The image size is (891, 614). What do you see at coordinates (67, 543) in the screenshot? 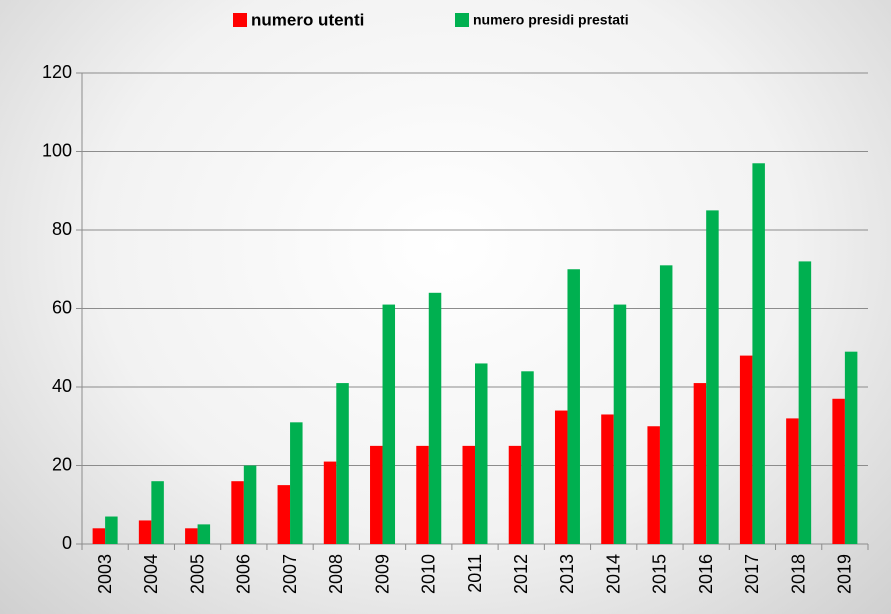
I see `y-tick-label: 0` at bounding box center [67, 543].